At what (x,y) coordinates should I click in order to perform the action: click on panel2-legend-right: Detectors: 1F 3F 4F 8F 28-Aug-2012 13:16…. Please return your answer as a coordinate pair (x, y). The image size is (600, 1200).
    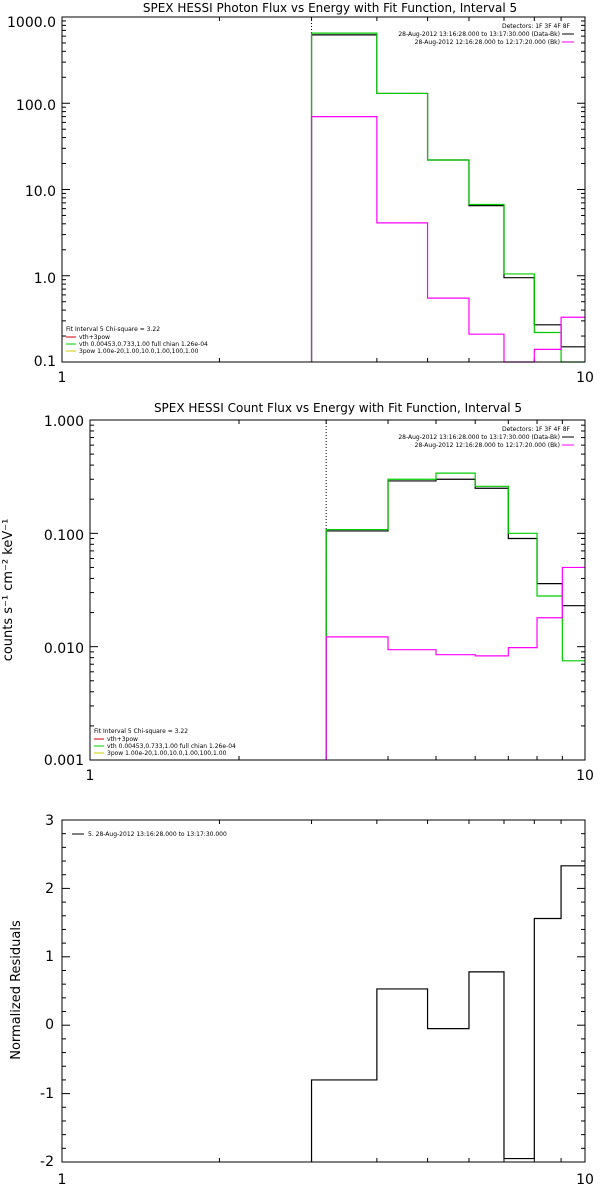
    Looking at the image, I should click on (486, 437).